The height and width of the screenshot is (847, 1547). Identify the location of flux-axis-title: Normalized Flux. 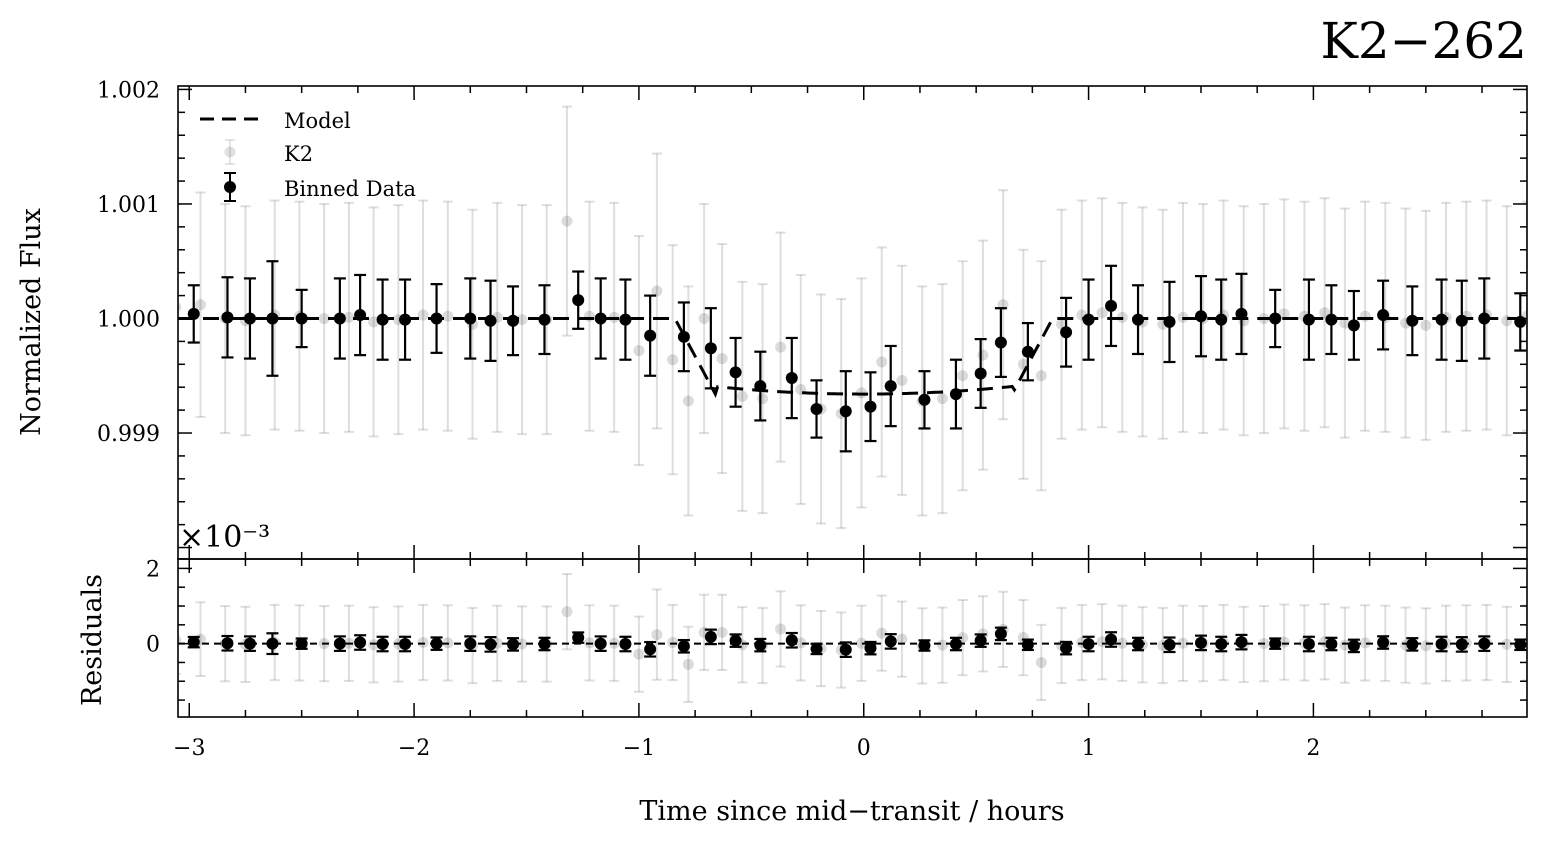
(31, 322).